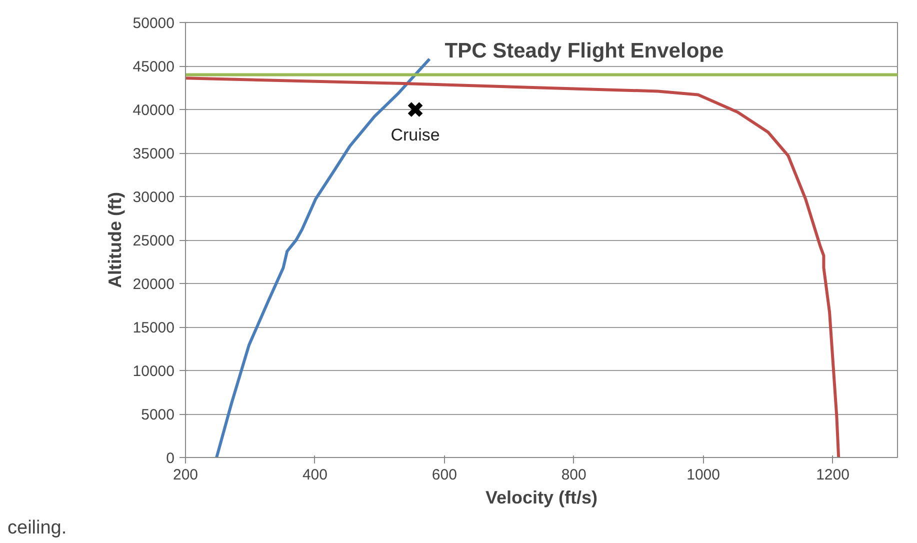  Describe the element at coordinates (153, 241) in the screenshot. I see `y-tick-label: 25000` at that location.